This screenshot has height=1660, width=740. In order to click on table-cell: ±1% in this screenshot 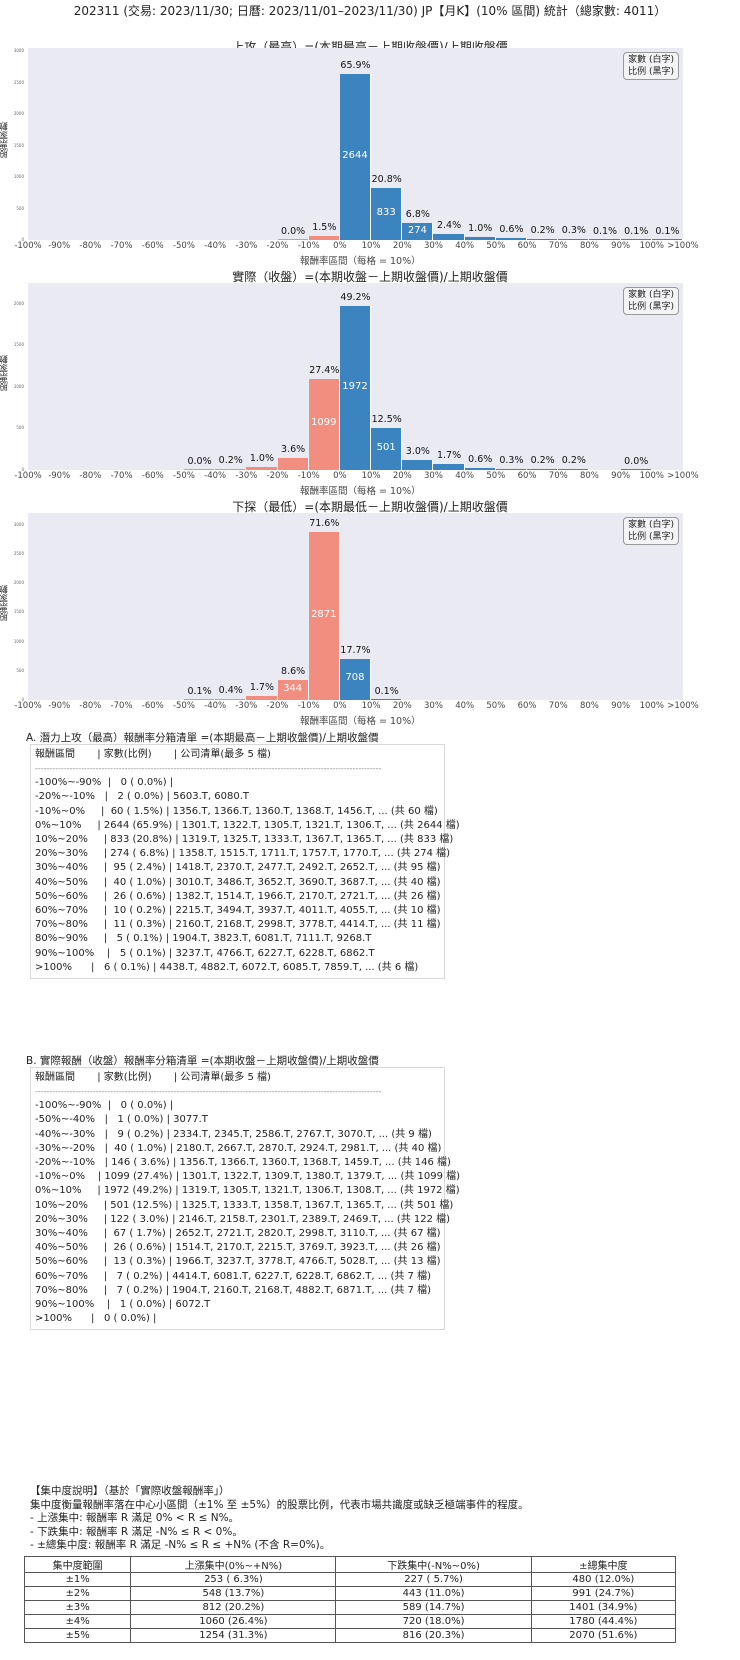, I will do `click(77, 1579)`.